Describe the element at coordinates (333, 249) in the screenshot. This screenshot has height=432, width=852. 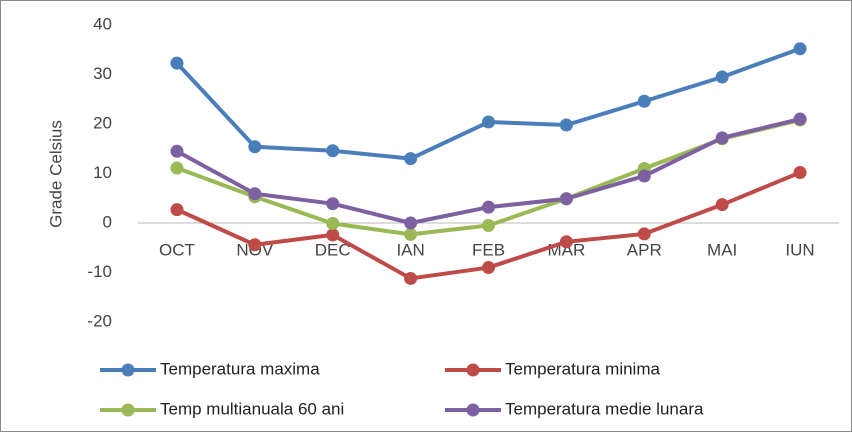
I see `x-tick-label: DEC` at that location.